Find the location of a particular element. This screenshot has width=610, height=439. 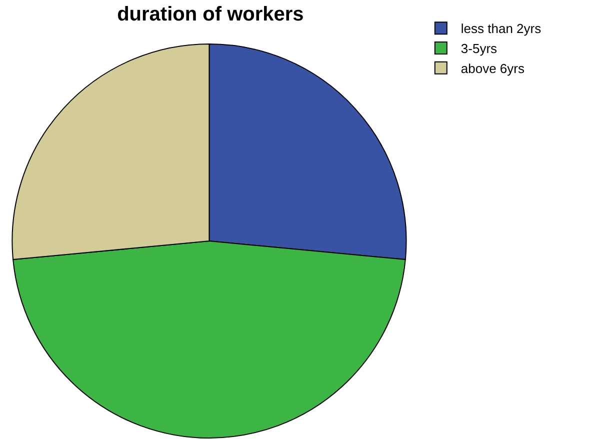

legend-label: 3-5yrs is located at coordinates (479, 48).